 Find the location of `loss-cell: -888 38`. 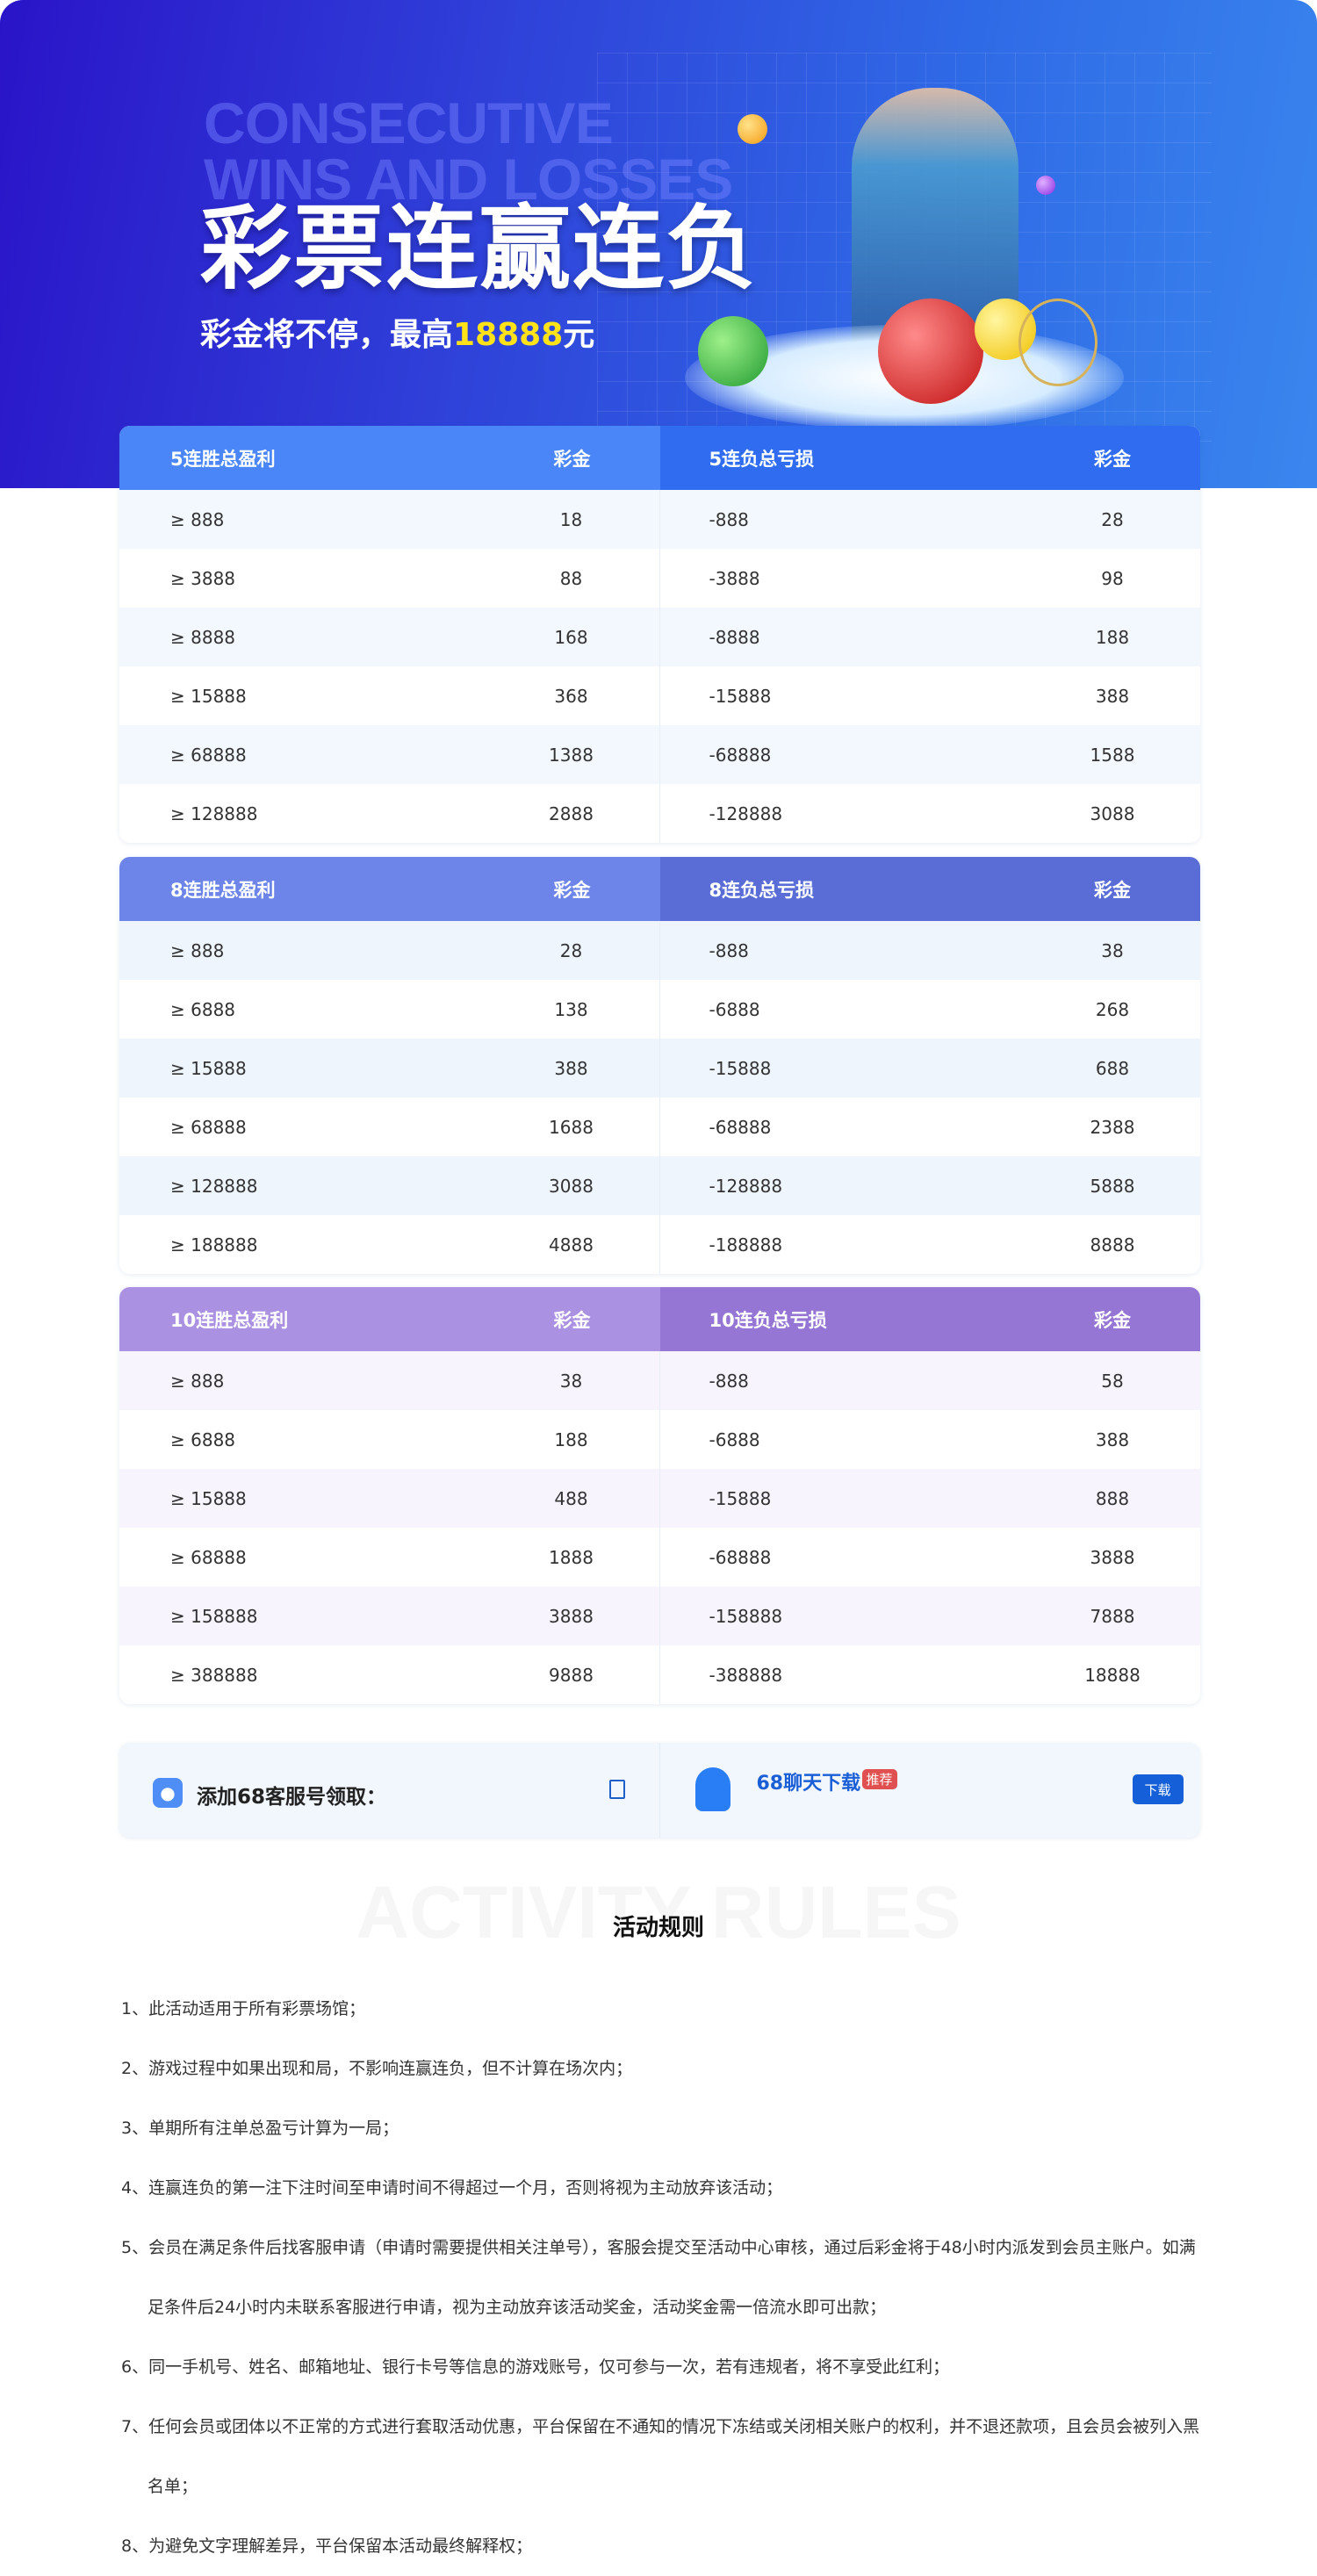

loss-cell: -888 38 is located at coordinates (930, 950).